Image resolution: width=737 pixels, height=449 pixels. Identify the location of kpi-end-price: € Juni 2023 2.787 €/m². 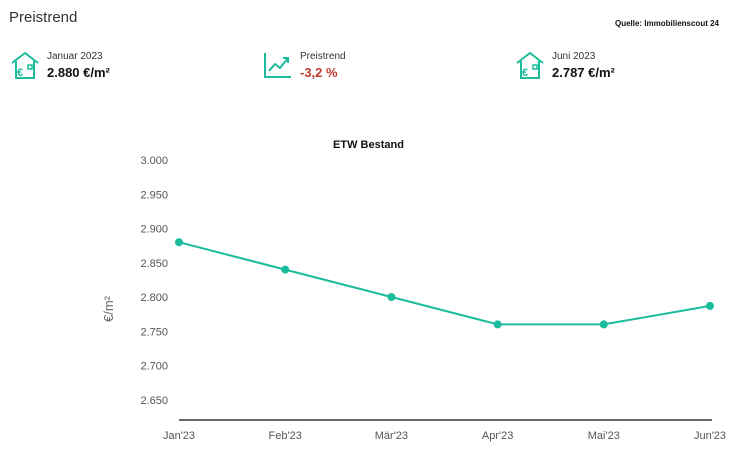
(614, 65).